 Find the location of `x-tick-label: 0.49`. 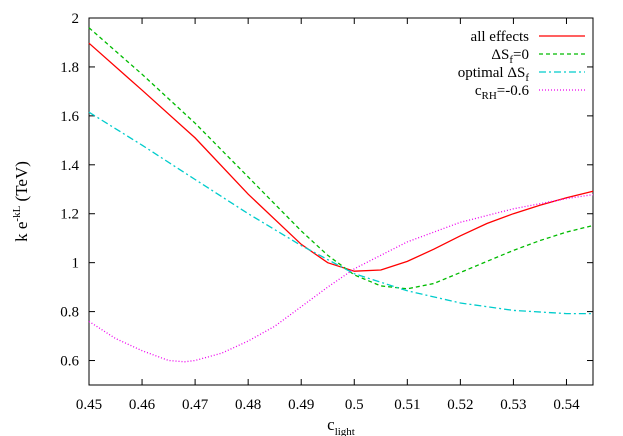

x-tick-label: 0.49 is located at coordinates (301, 405).